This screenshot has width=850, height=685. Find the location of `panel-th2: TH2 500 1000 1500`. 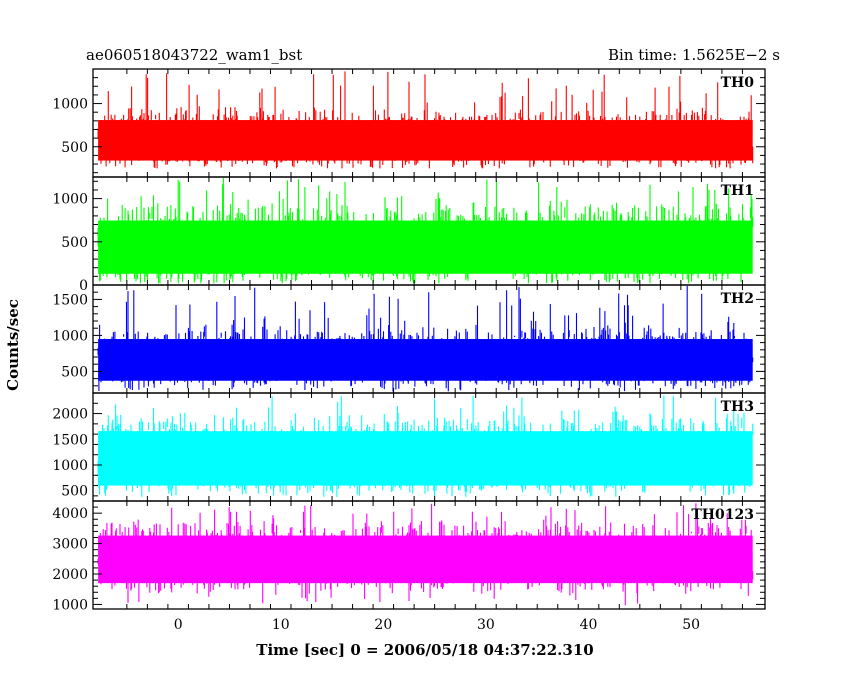

panel-th2: TH2 500 1000 1500 is located at coordinates (409, 339).